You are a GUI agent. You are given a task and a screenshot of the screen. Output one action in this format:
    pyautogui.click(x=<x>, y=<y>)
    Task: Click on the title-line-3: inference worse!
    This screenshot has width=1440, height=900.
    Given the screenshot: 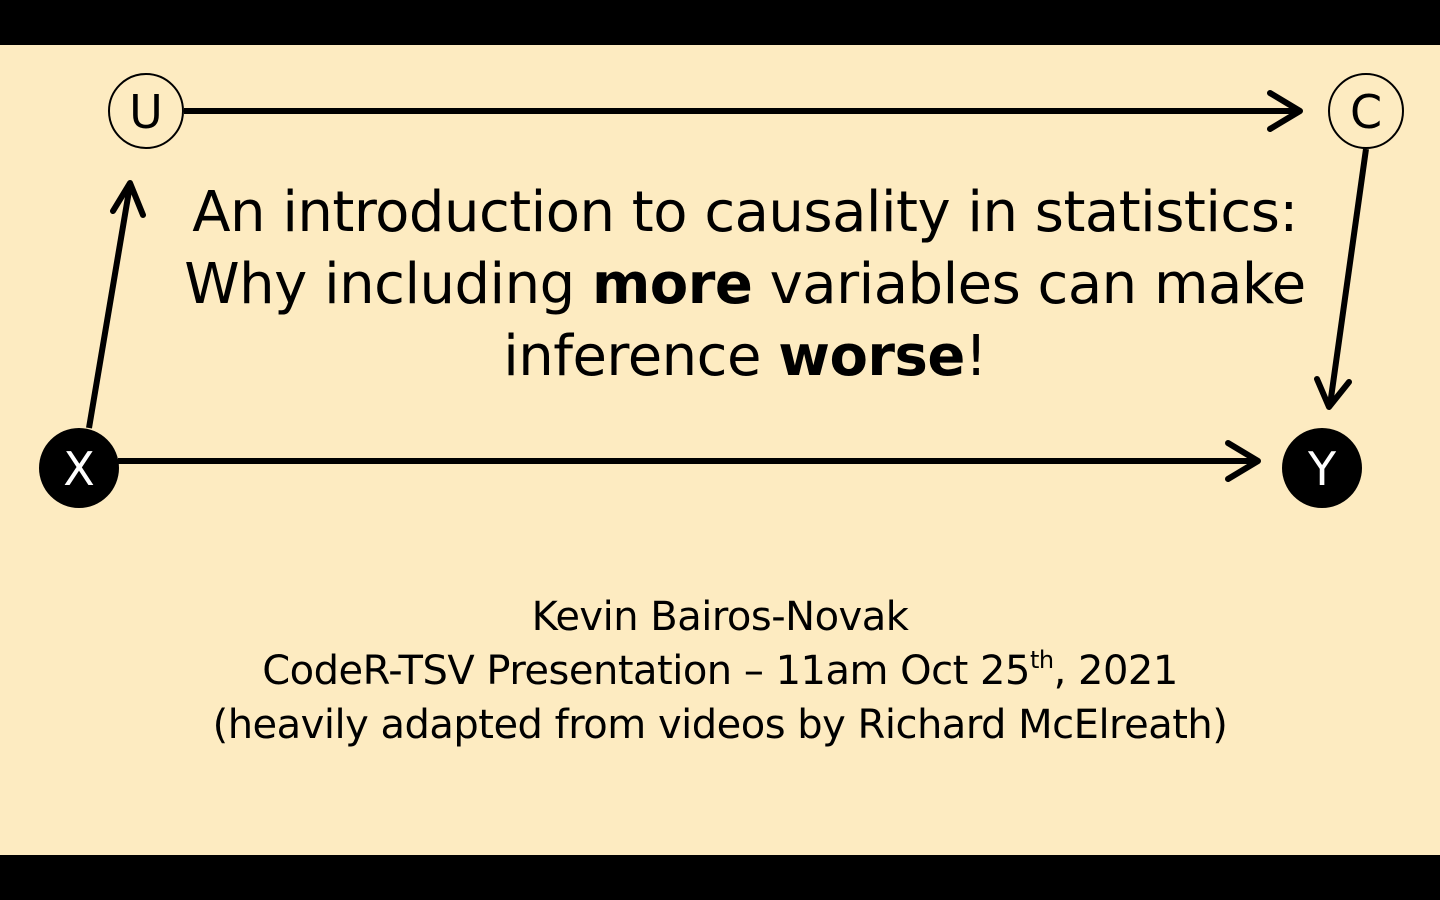 What is the action you would take?
    pyautogui.click(x=745, y=357)
    